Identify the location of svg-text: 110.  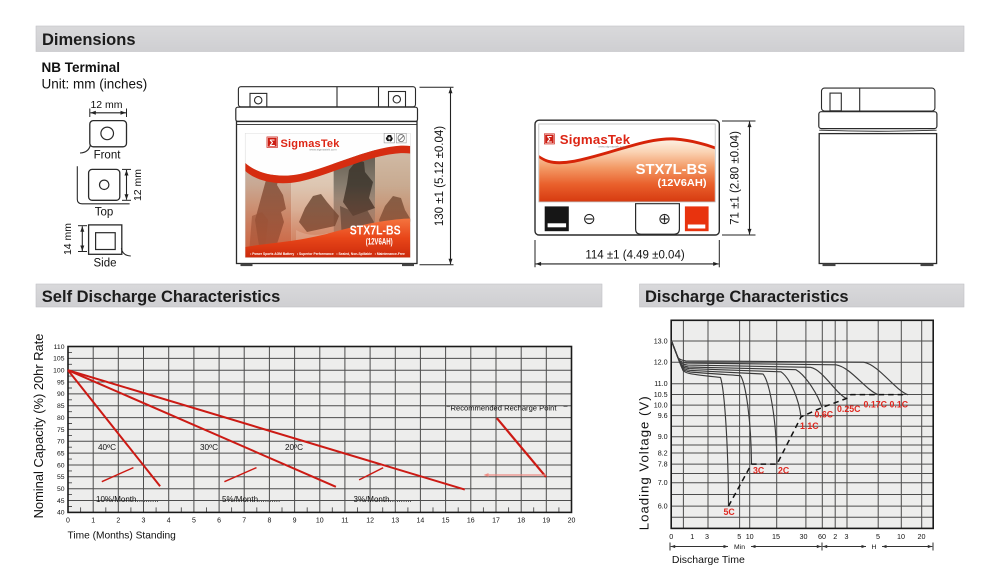
(59, 347).